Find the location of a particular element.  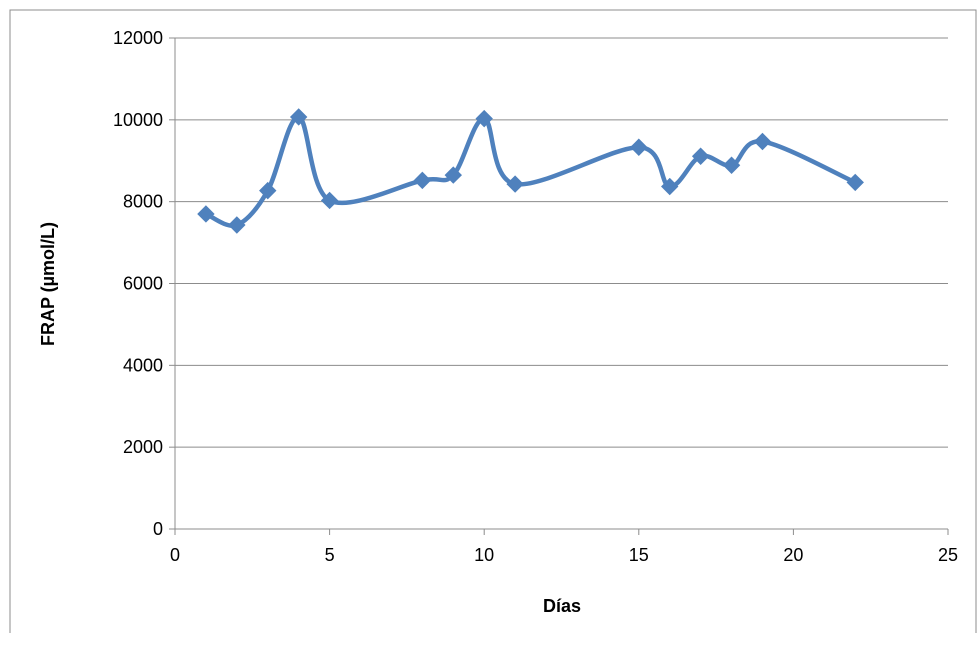

y-axis-title: FRAP (µmol/L) is located at coordinates (48, 284).